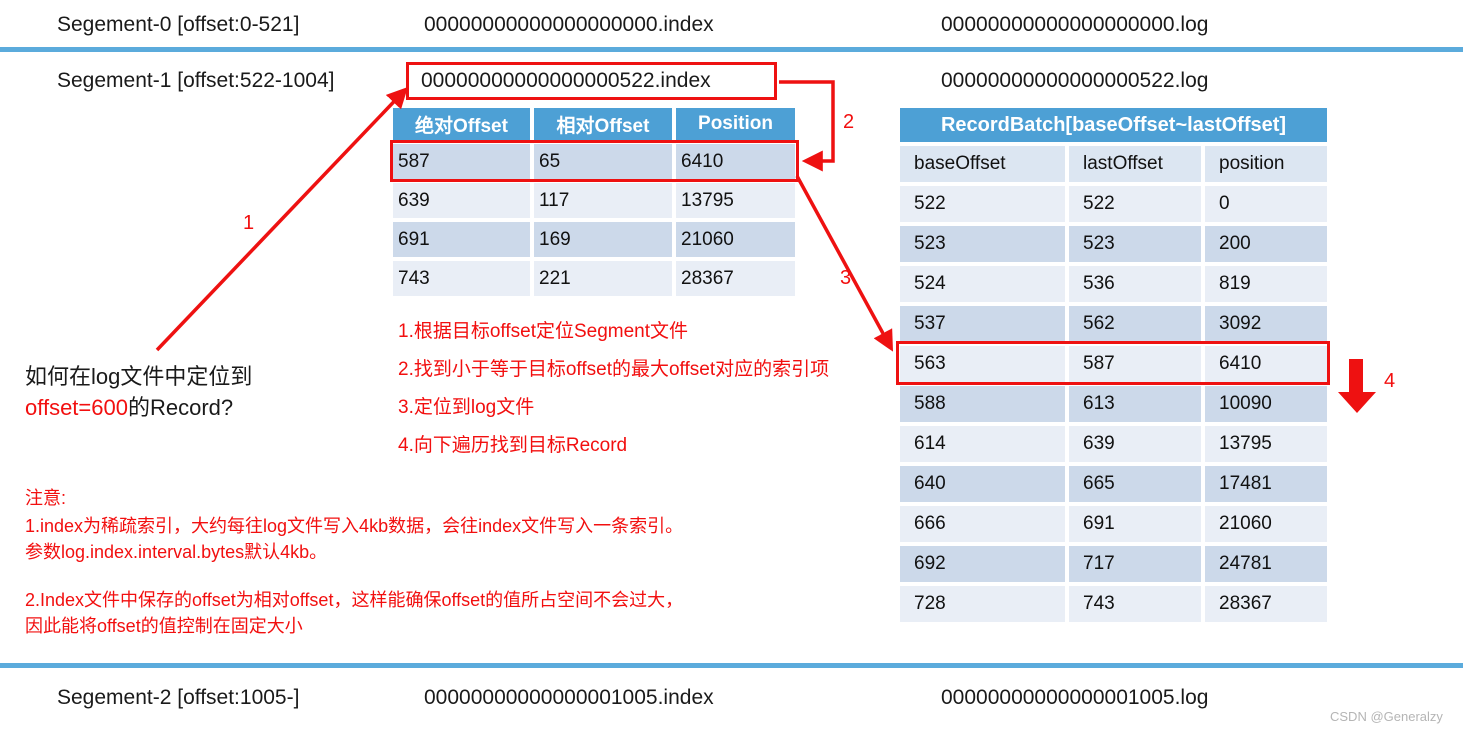  I want to click on recordbatch-header-position: position, so click(1266, 164).